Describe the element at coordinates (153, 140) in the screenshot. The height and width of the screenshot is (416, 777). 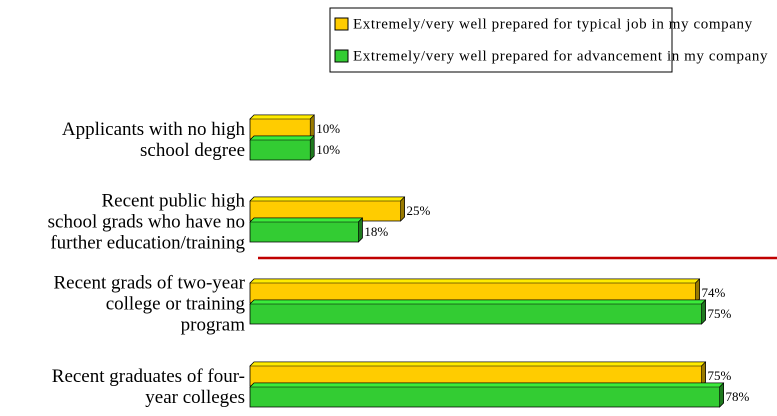
I see `category-label: Applicants with no high school degree` at that location.